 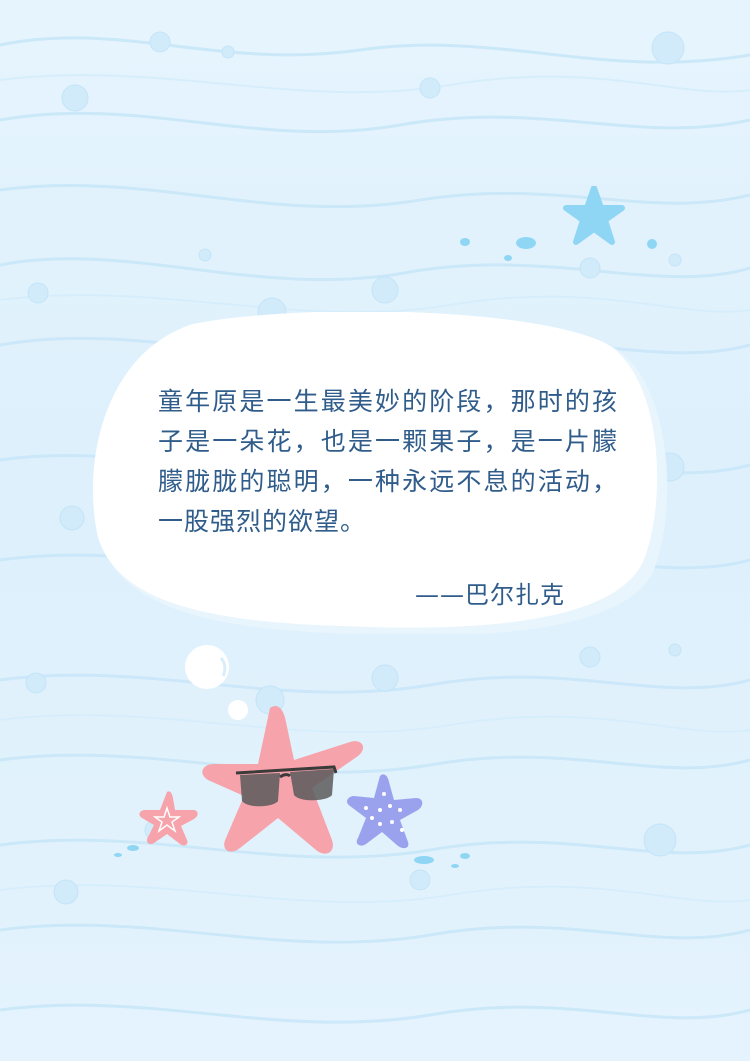 I want to click on quote-author: ——巴尔扎克, so click(x=490, y=595).